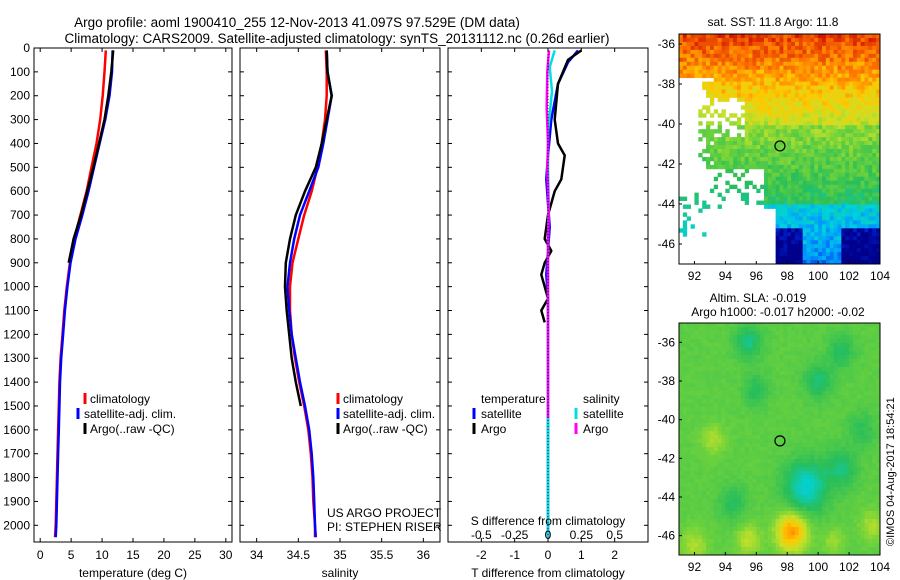 This screenshot has height=580, width=900. Describe the element at coordinates (340, 573) in the screenshot. I see `salinity-axis-label: salinity` at that location.